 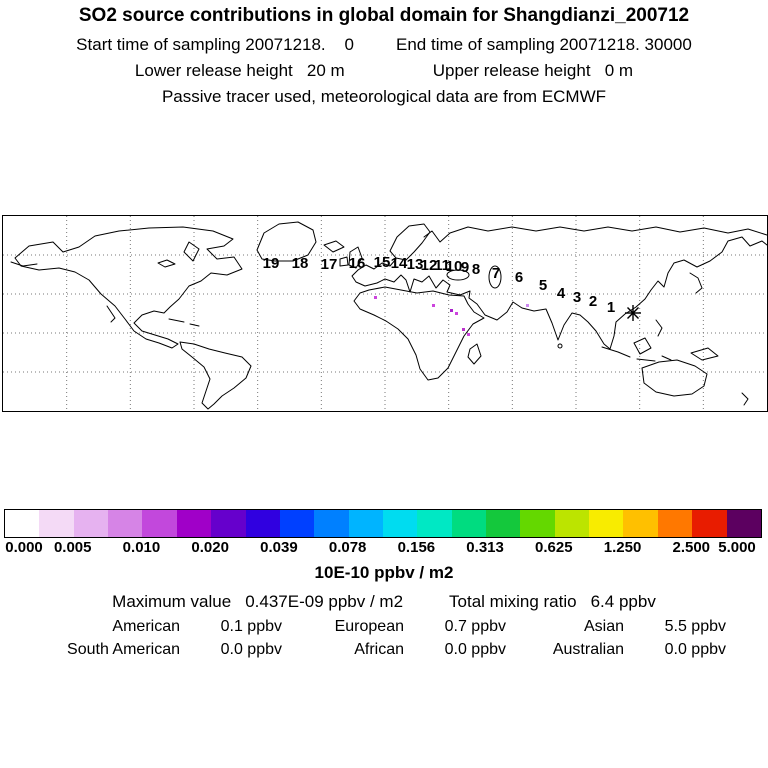 I want to click on svg-text: 12, so click(x=429, y=265).